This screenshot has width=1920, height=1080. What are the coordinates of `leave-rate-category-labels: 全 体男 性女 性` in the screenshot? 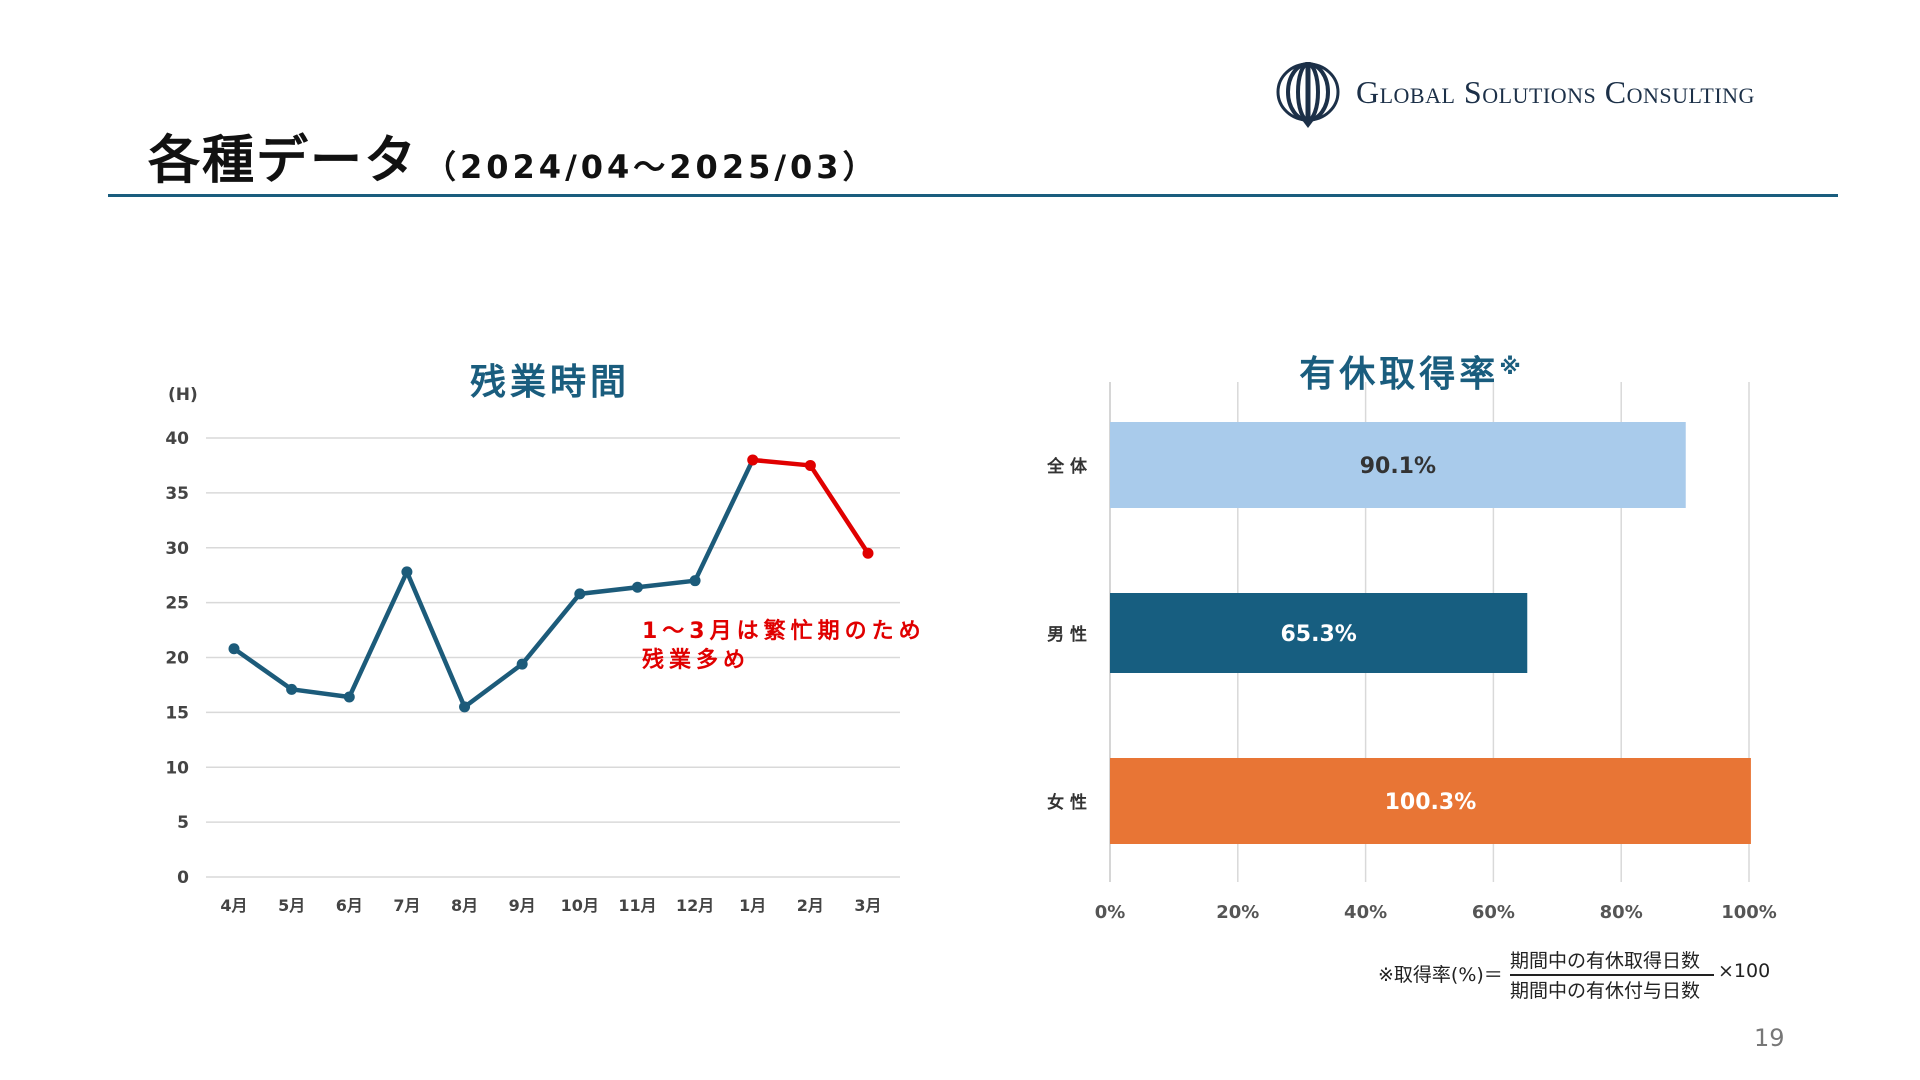 It's located at (1067, 634).